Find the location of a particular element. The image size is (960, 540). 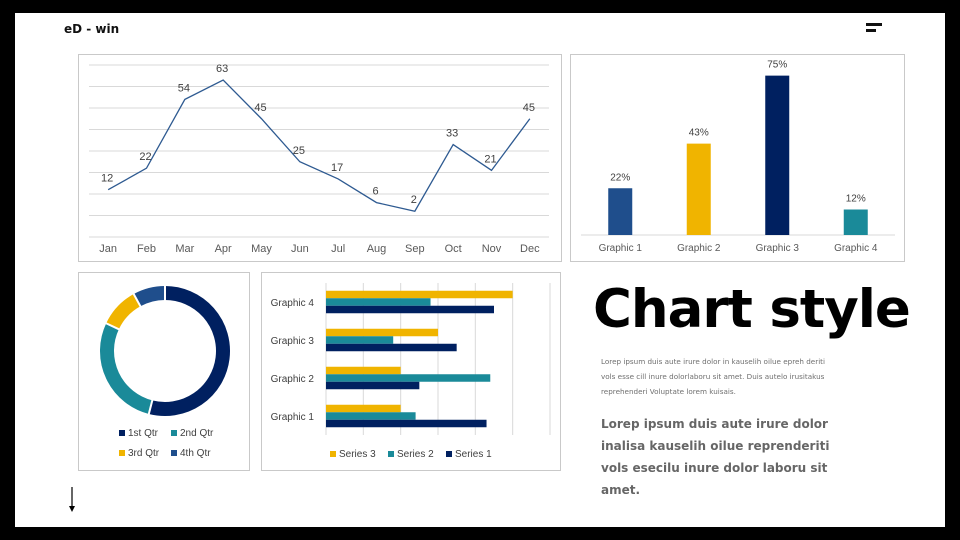

data-label: 2 is located at coordinates (414, 200).